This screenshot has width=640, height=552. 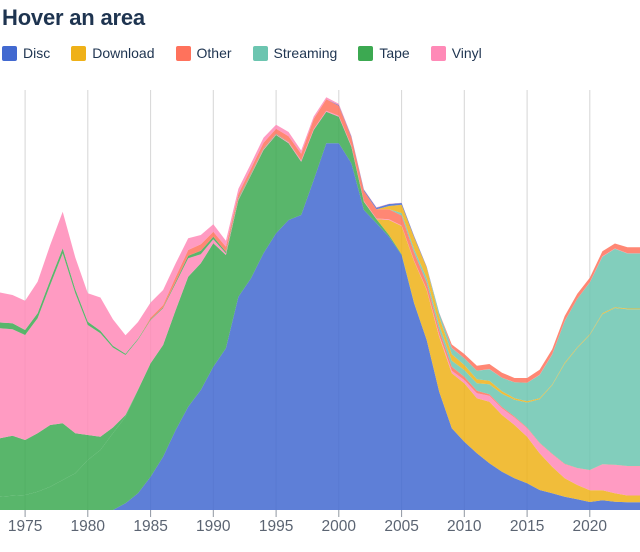 I want to click on x-axis-label: 1985, so click(x=150, y=526).